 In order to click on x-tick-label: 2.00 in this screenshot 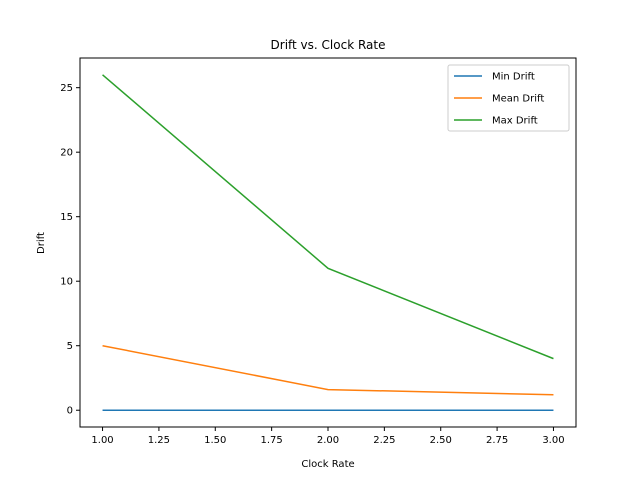, I will do `click(328, 440)`.